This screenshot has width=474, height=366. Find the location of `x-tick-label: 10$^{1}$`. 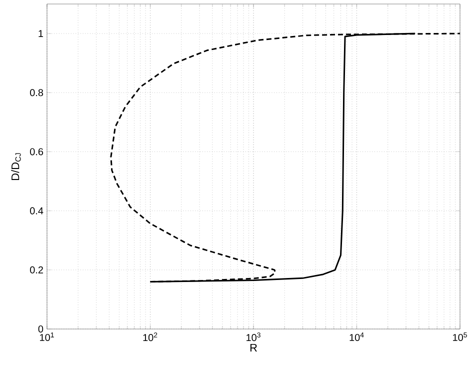

x-tick-label: 10$^{1}$ is located at coordinates (47, 337).